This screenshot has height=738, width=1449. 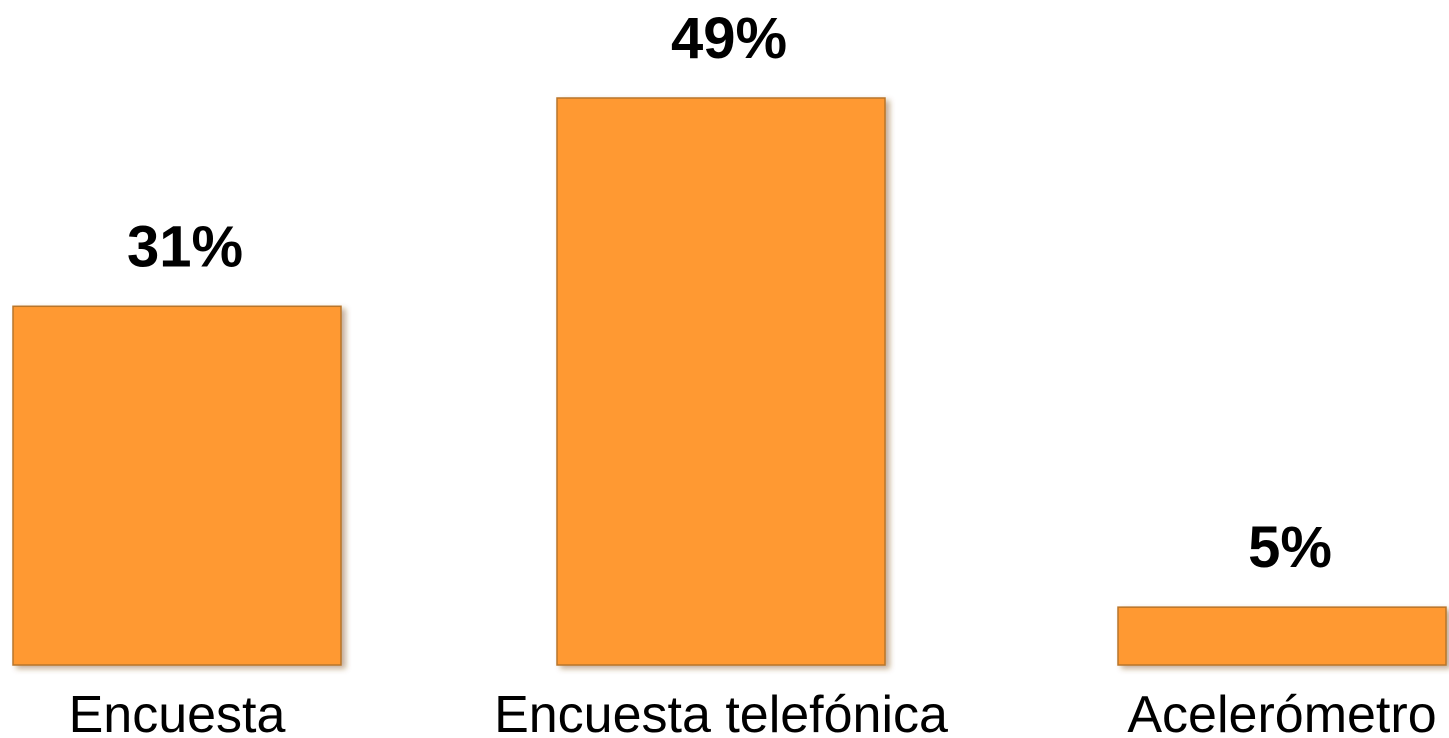 What do you see at coordinates (177, 712) in the screenshot?
I see `category-label-0: Encuesta` at bounding box center [177, 712].